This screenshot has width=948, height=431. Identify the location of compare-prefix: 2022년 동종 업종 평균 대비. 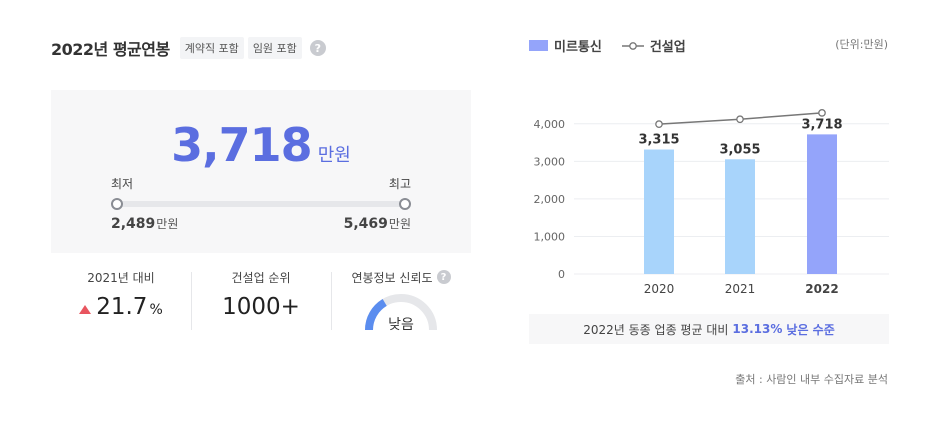
(656, 329).